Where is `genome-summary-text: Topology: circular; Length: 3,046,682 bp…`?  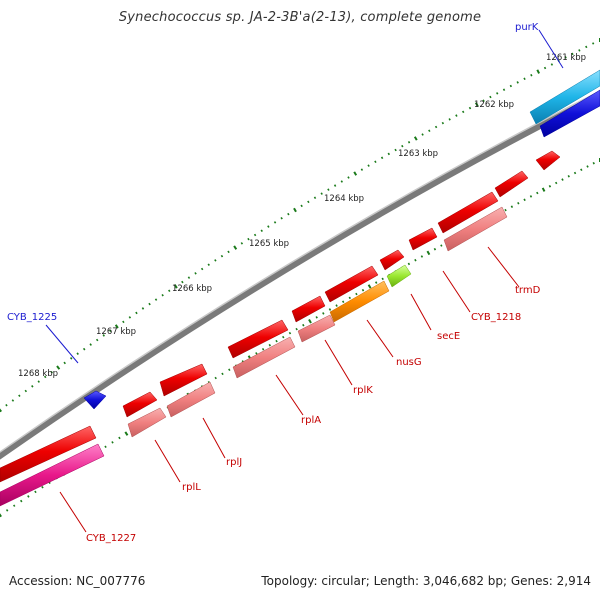
genome-summary-text: Topology: circular; Length: 3,046,682 bp… is located at coordinates (426, 581).